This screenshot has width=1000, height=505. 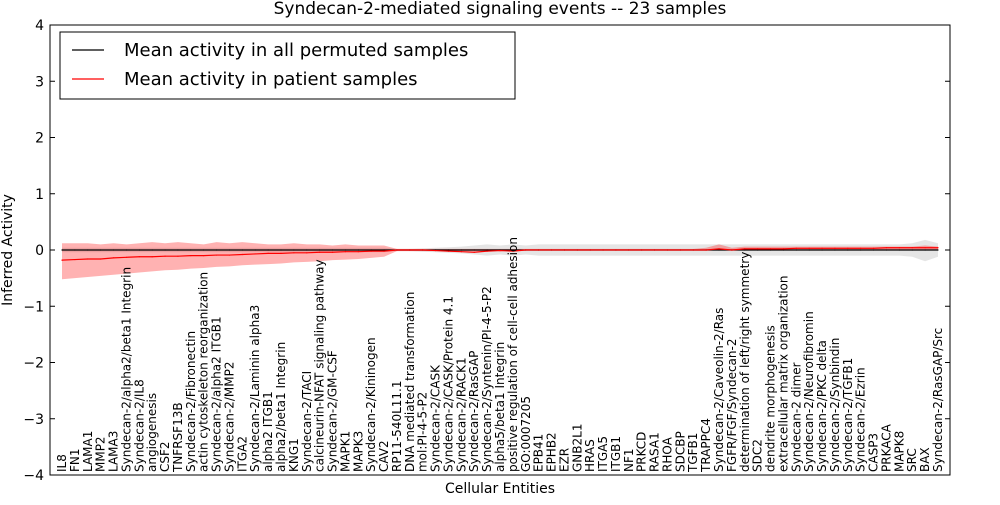 What do you see at coordinates (564, 460) in the screenshot?
I see `x-tick-label-39: EZR` at bounding box center [564, 460].